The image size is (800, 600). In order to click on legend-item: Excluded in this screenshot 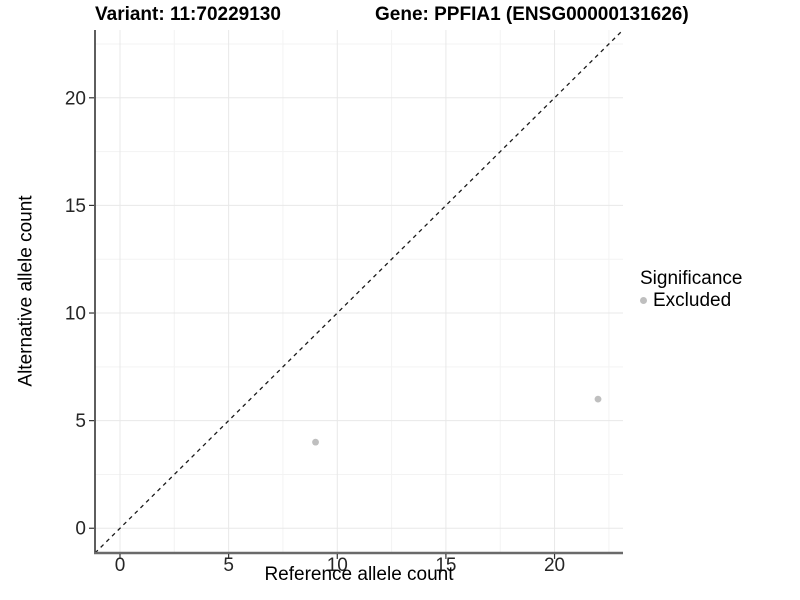, I will do `click(691, 300)`.